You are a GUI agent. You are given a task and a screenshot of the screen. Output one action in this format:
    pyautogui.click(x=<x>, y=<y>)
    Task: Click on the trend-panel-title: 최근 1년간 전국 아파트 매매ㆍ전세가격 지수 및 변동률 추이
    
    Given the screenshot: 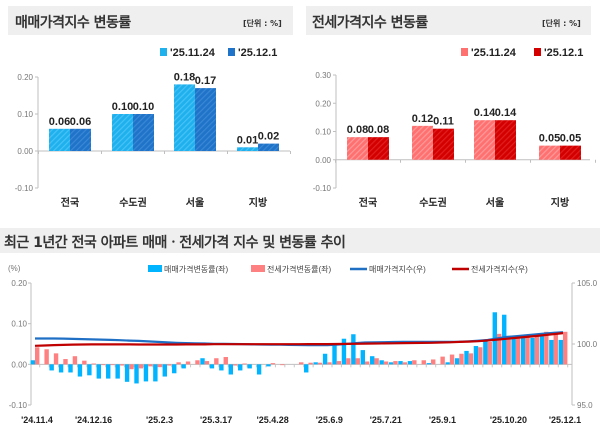 What is the action you would take?
    pyautogui.click(x=175, y=243)
    